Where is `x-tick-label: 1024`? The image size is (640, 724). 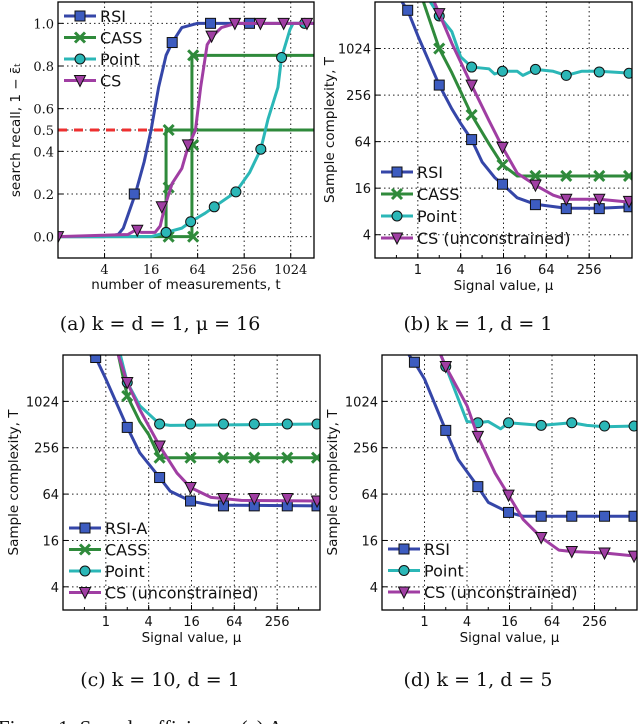 x-tick-label: 1024 is located at coordinates (290, 270).